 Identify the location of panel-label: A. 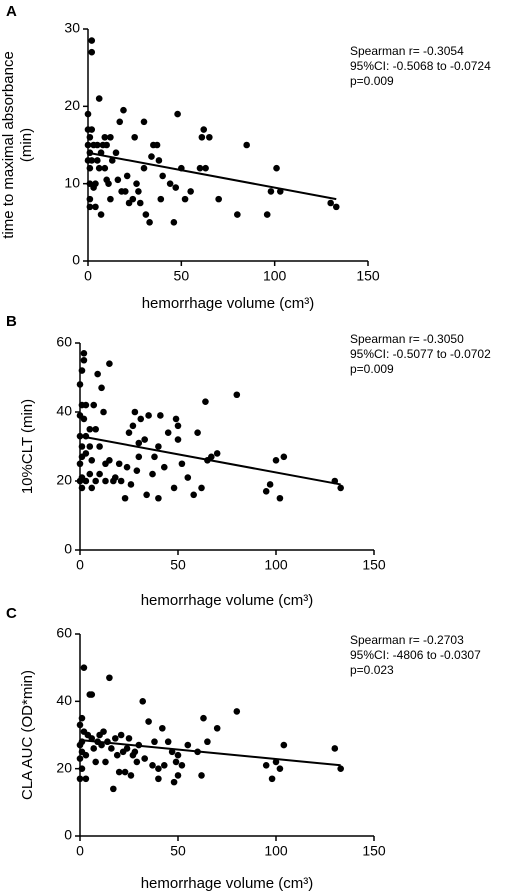
(11, 11).